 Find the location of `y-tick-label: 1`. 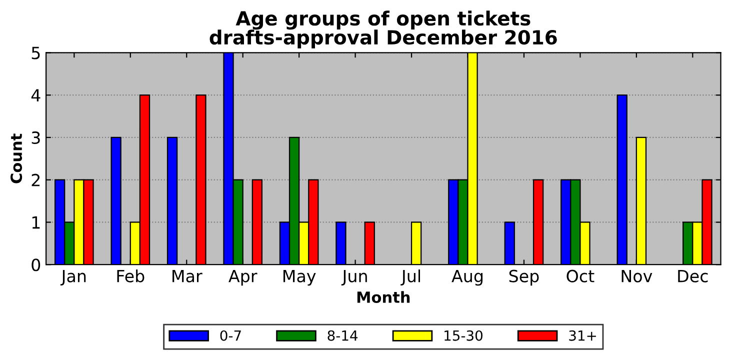

y-tick-label: 1 is located at coordinates (36, 222).